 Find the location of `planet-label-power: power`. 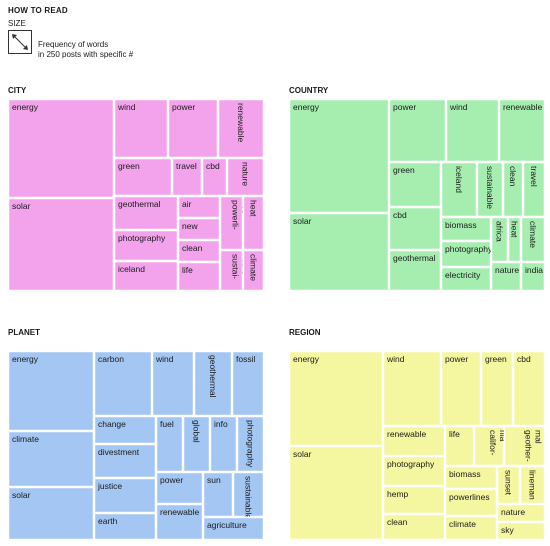

planet-label-power: power is located at coordinates (171, 480).